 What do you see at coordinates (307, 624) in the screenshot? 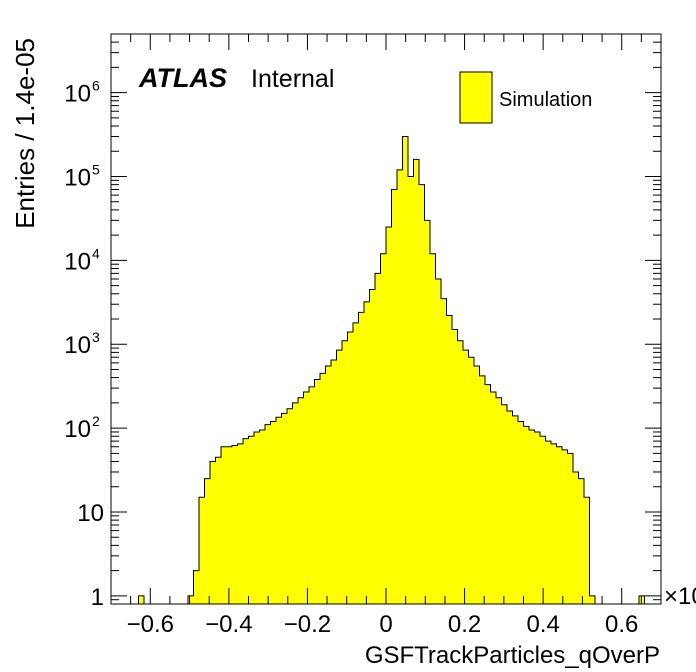
I see `x-tick-label: −0.2` at bounding box center [307, 624].